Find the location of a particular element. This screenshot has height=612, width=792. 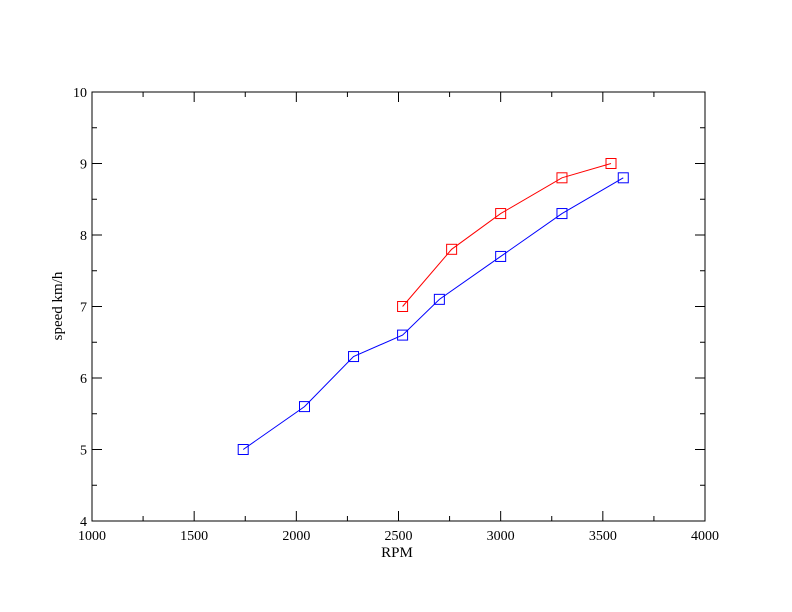

y-tick-label: 8 is located at coordinates (83, 236).